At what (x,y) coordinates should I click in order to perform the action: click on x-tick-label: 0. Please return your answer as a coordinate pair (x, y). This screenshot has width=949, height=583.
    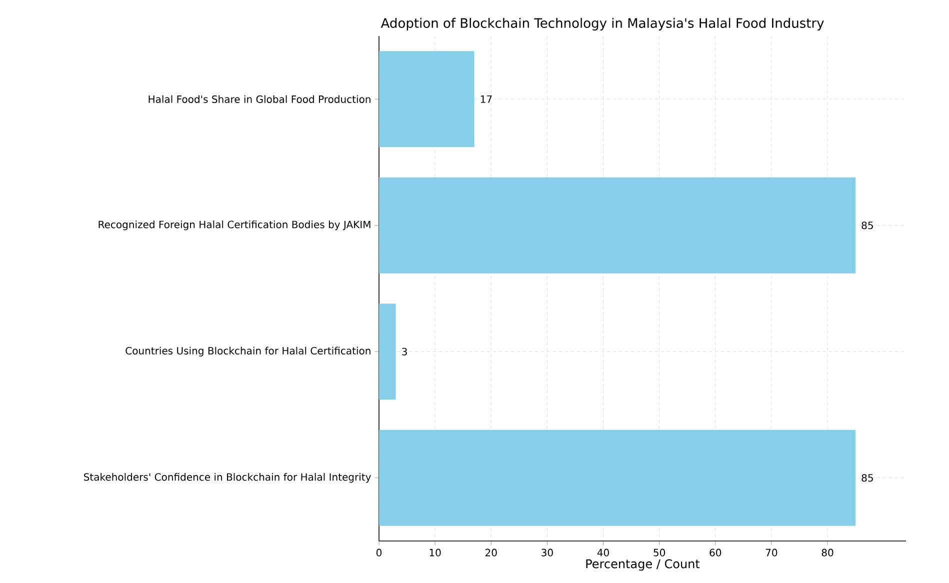
    Looking at the image, I should click on (379, 552).